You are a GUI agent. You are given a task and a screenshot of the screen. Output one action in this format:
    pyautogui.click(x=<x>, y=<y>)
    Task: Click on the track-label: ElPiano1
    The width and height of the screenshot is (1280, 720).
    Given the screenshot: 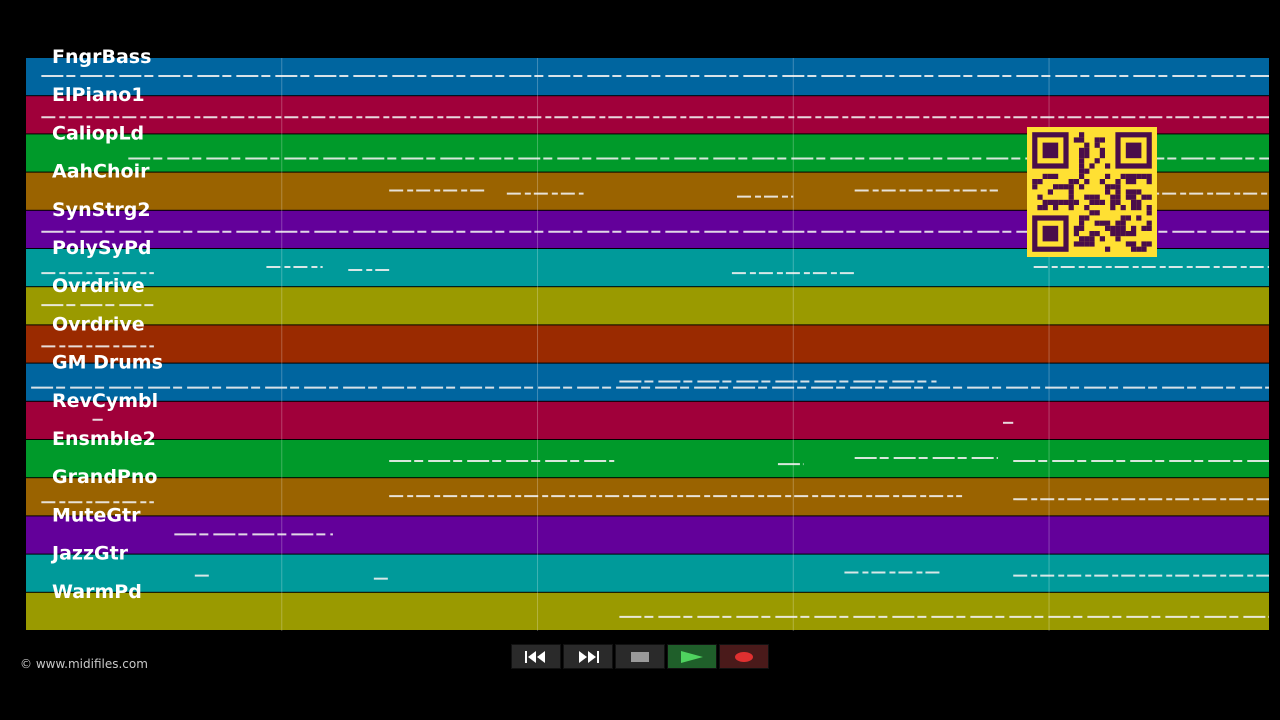 What is the action you would take?
    pyautogui.click(x=98, y=95)
    